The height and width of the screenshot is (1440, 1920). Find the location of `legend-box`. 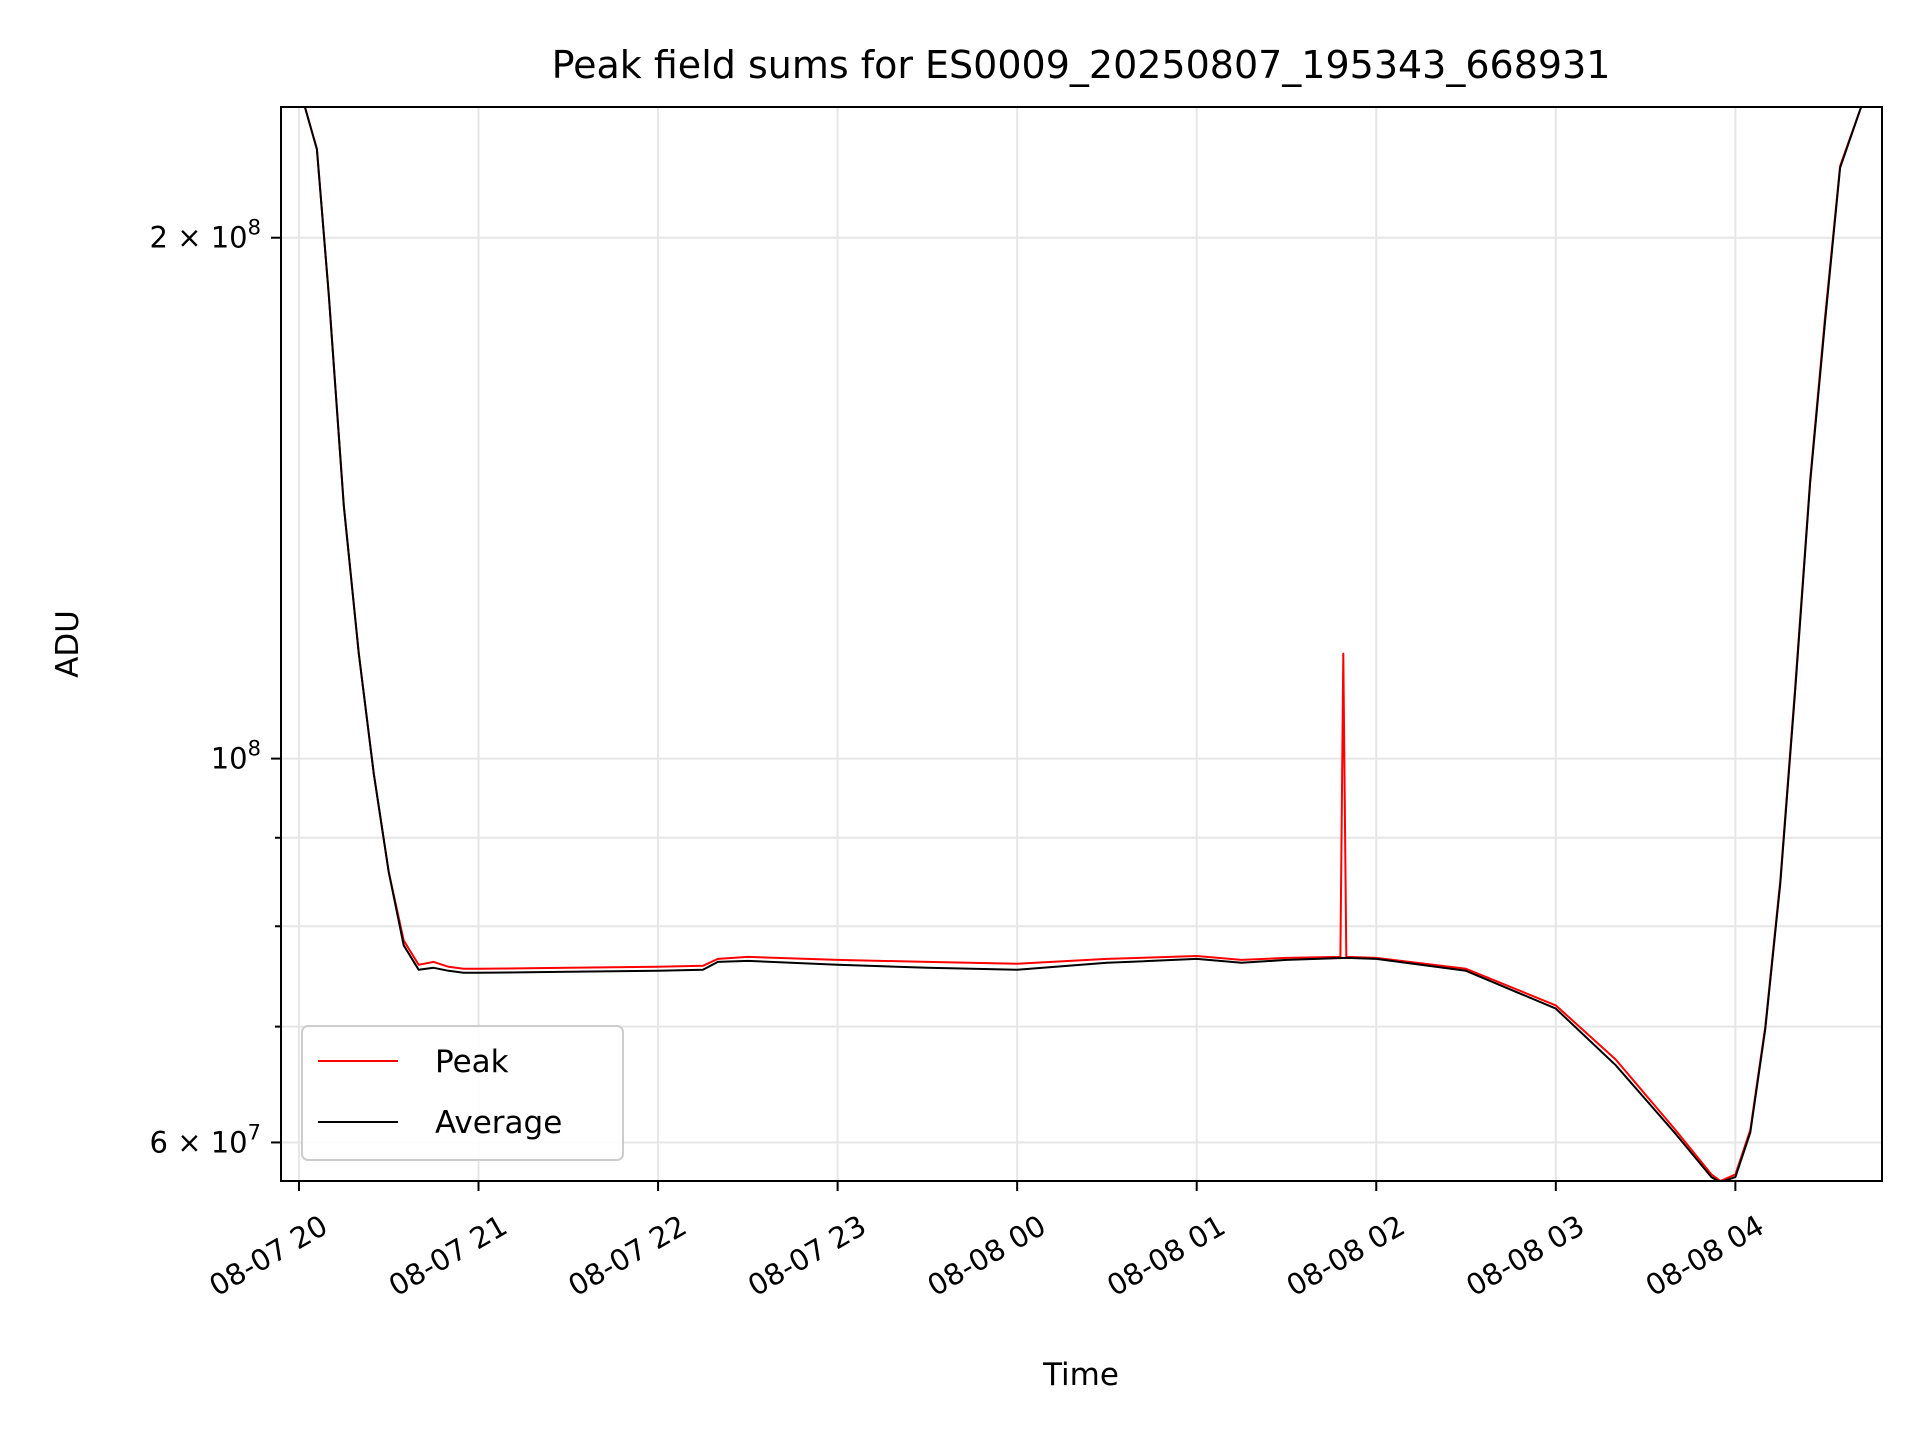

legend-box is located at coordinates (462, 1093).